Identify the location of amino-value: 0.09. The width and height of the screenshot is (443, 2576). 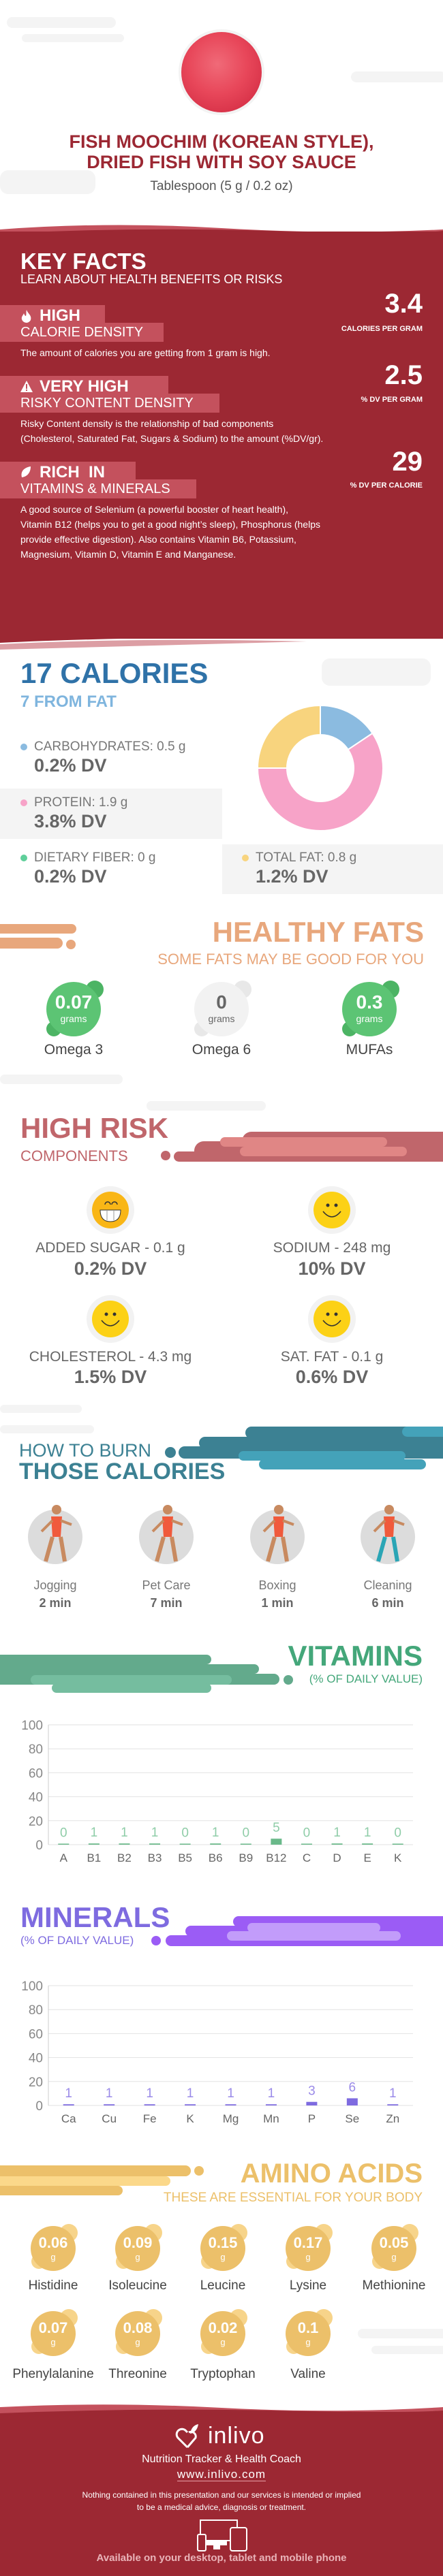
(138, 2242).